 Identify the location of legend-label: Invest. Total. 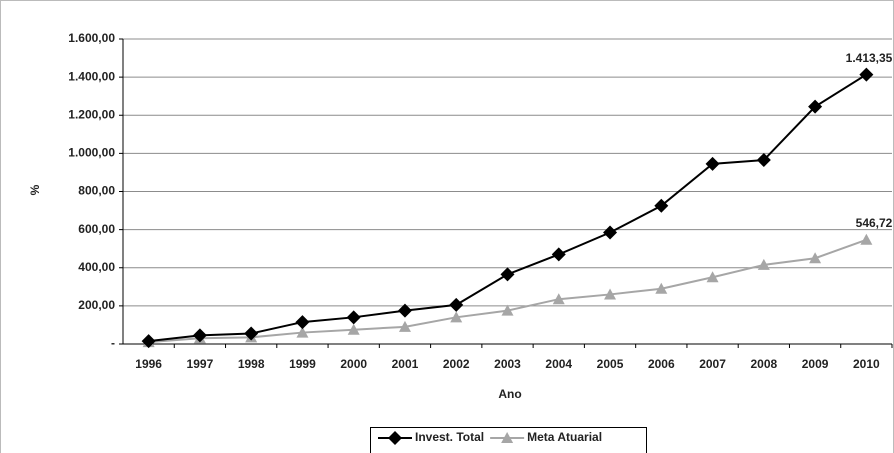
(449, 437).